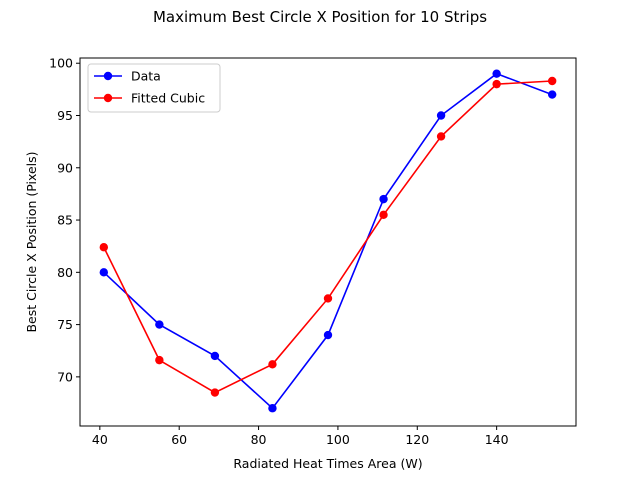  I want to click on y-axis-ticks: 70 75 80 85 90 95 100, so click(64, 220).